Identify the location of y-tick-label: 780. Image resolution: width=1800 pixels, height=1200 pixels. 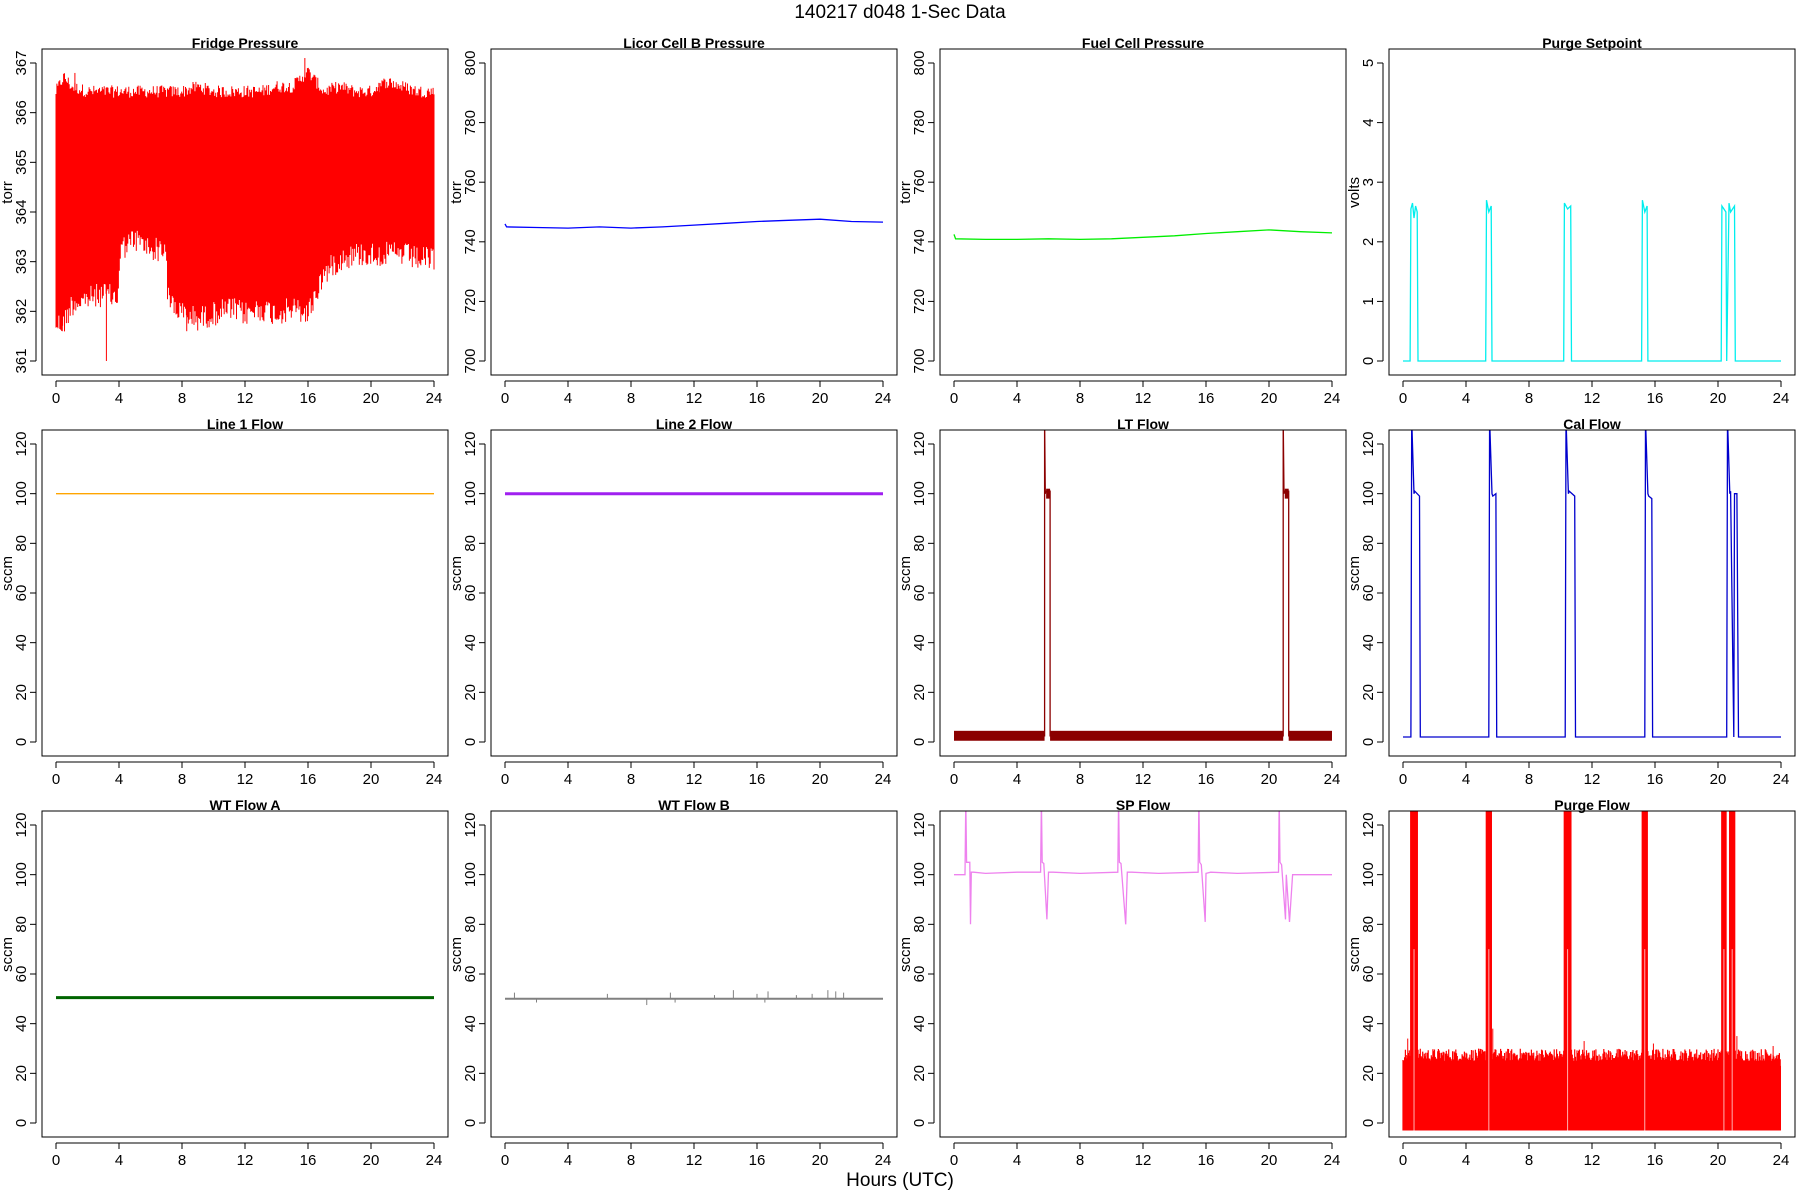
(919, 122).